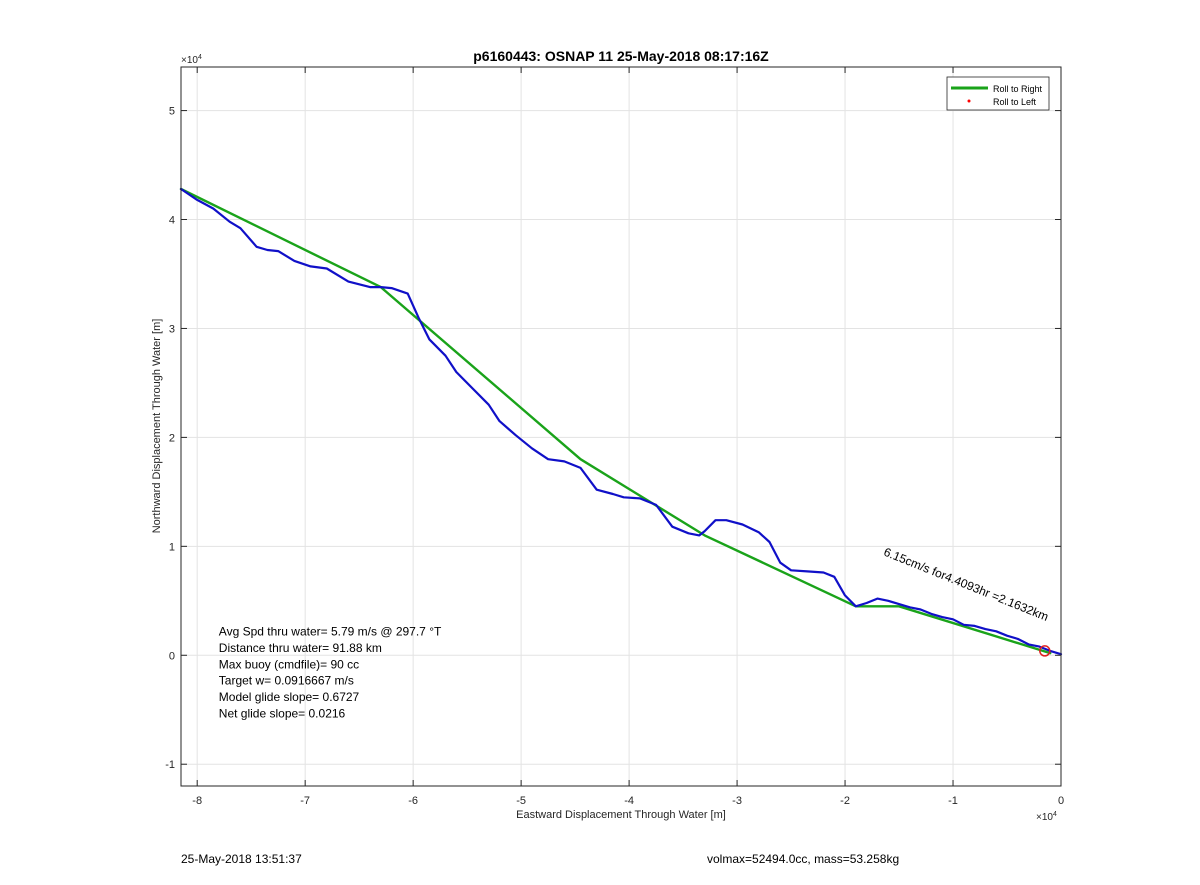  Describe the element at coordinates (305, 801) in the screenshot. I see `x-tick-label: -7` at that location.